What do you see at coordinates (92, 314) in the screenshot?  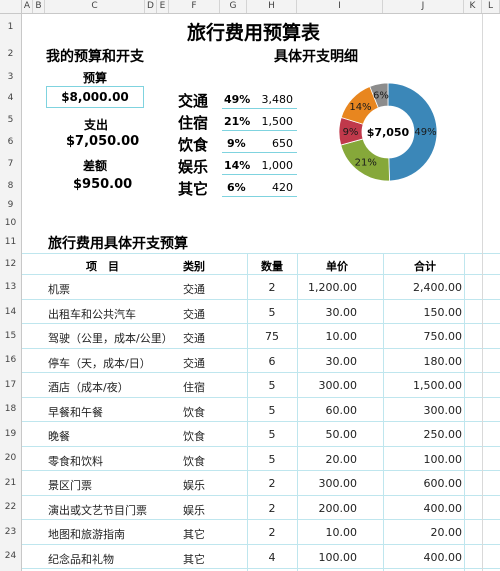 I see `cell-item: 出租车和公共汽车` at bounding box center [92, 314].